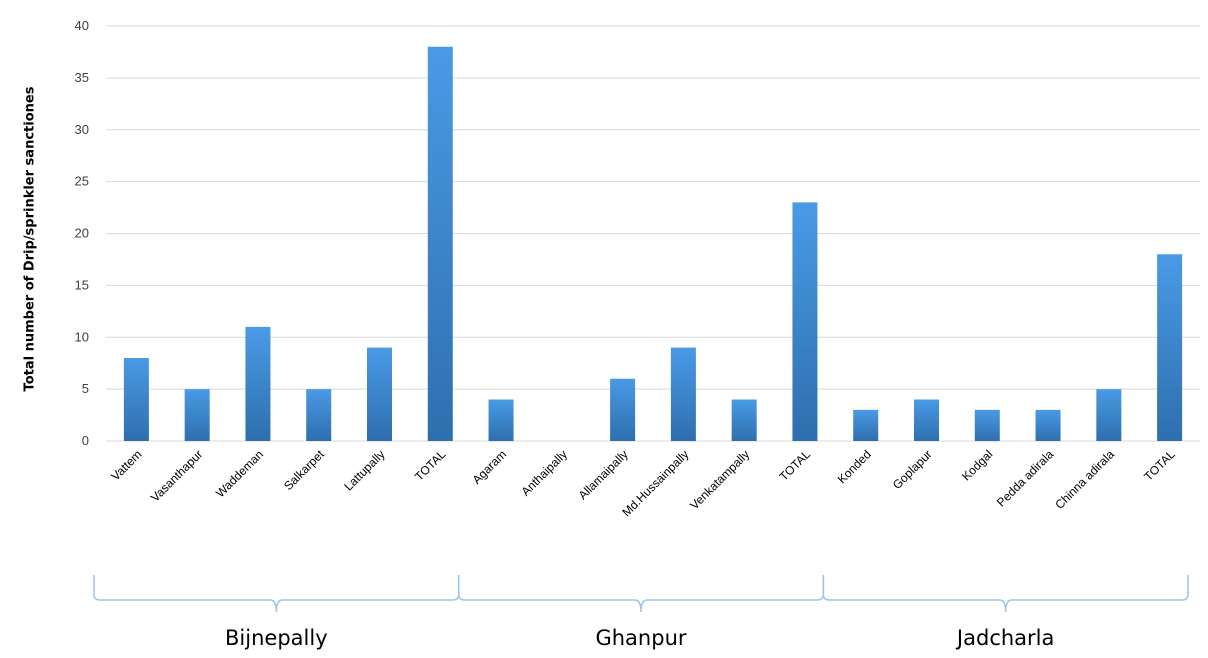 This screenshot has height=658, width=1208. Describe the element at coordinates (641, 638) in the screenshot. I see `group-label: Ghanpur` at that location.